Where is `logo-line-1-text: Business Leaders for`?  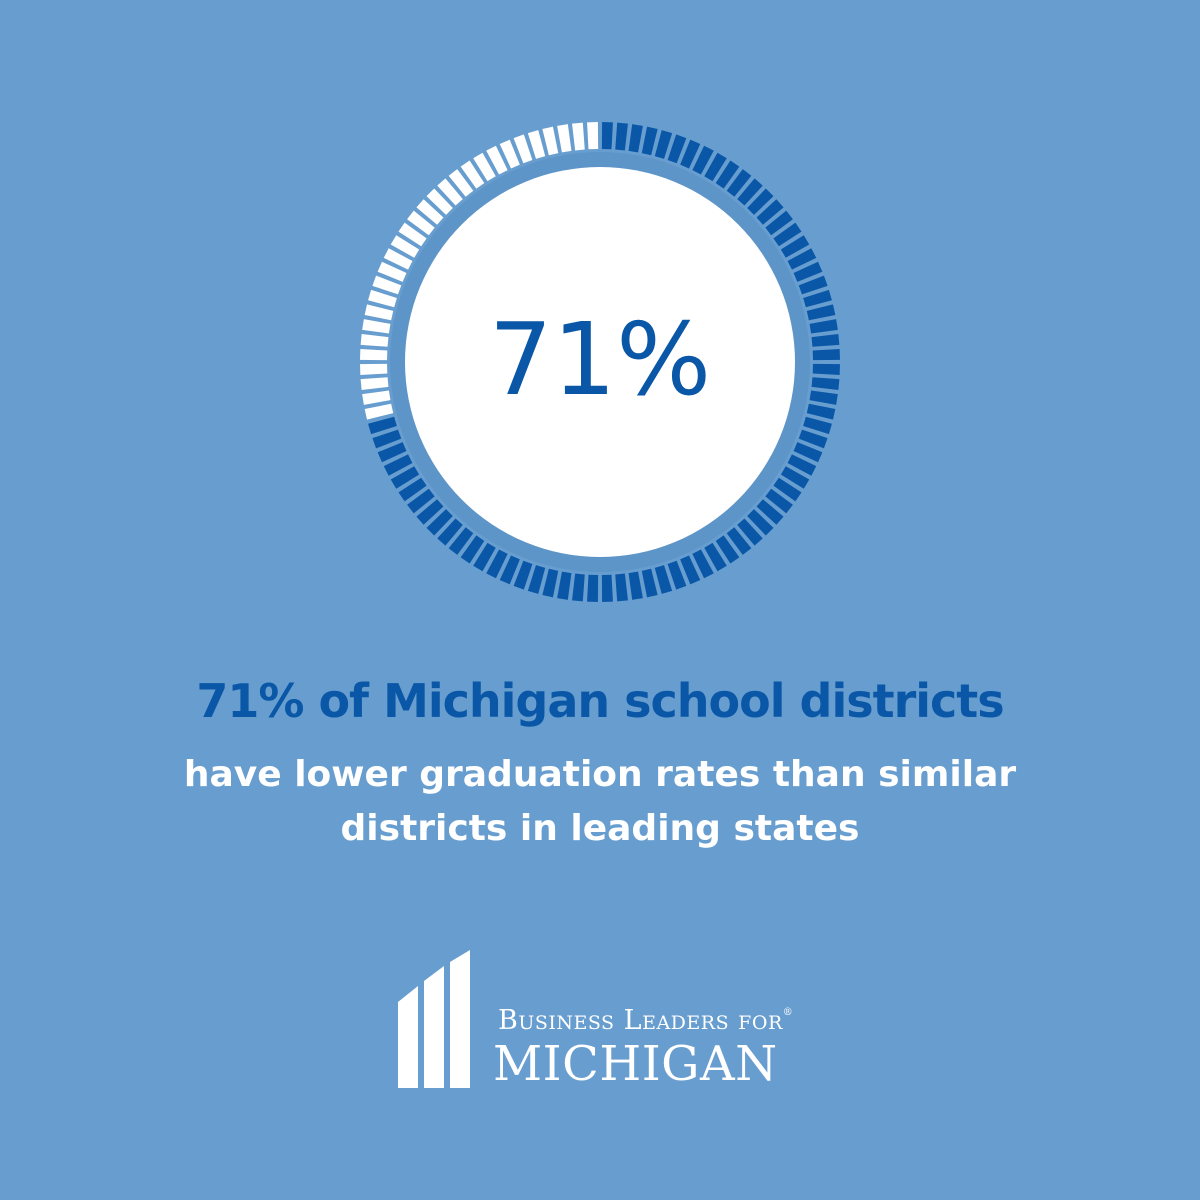 logo-line-1-text: Business Leaders for is located at coordinates (640, 1020).